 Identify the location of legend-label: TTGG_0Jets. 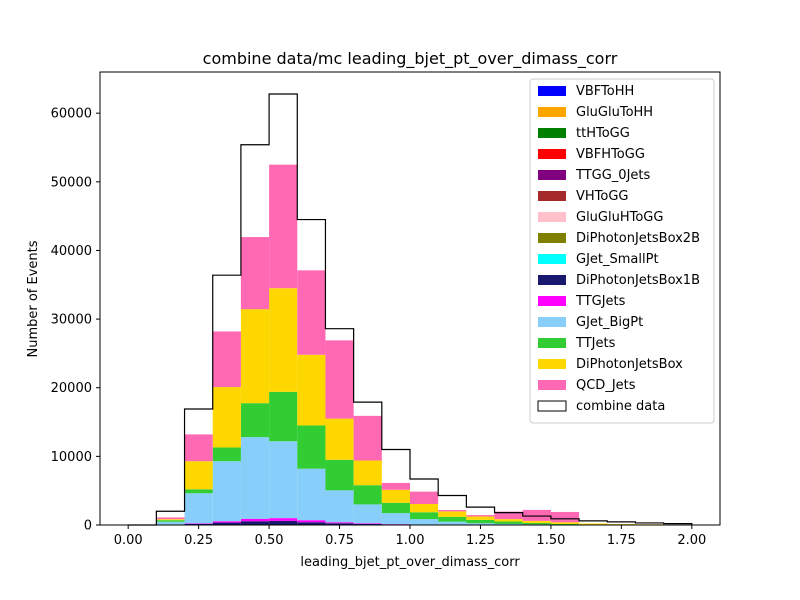
(613, 175).